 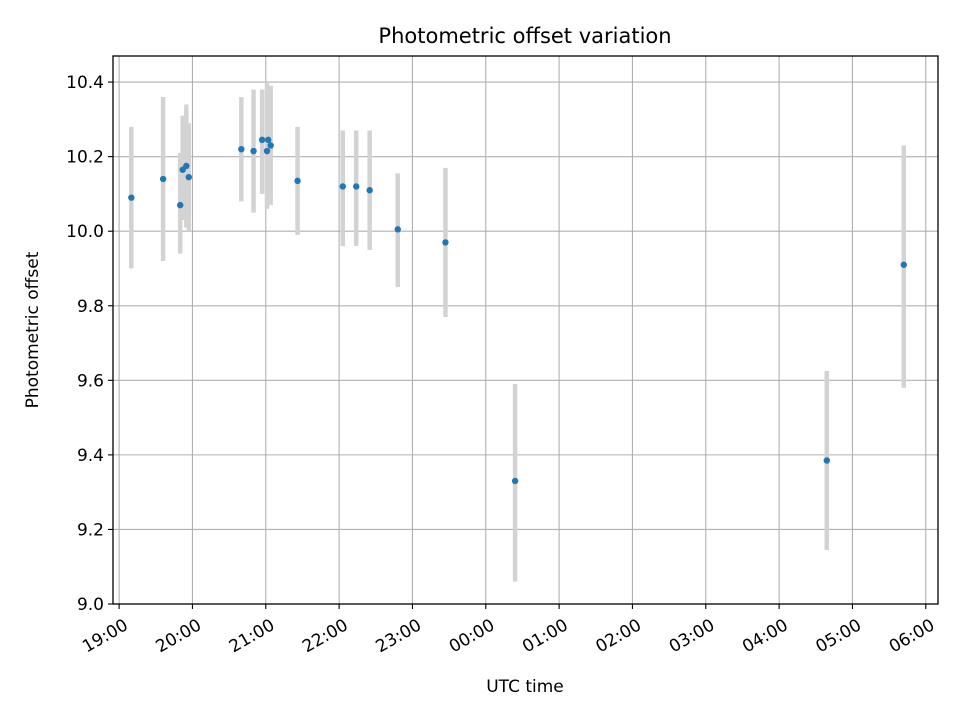 I want to click on chart-title: Photometric offset variation, so click(x=524, y=36).